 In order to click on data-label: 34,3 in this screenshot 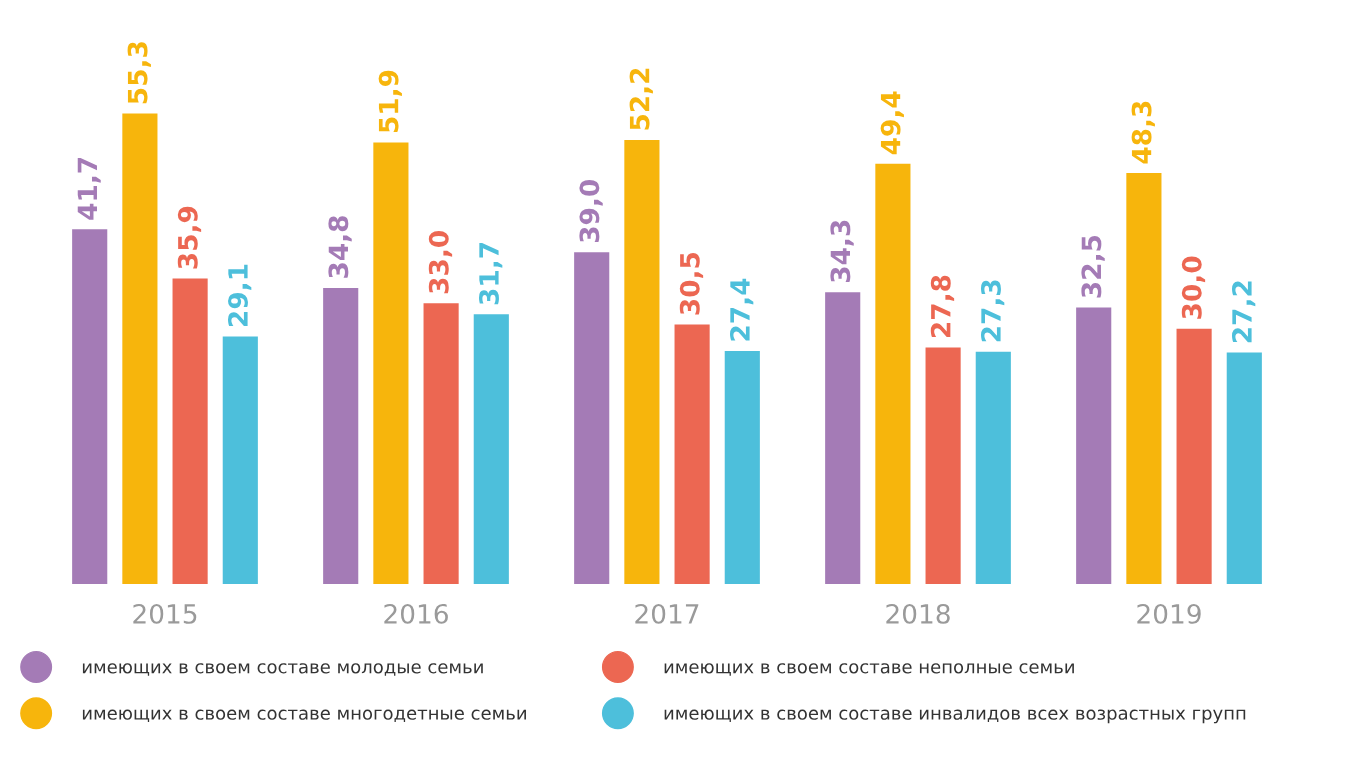, I will do `click(842, 251)`.